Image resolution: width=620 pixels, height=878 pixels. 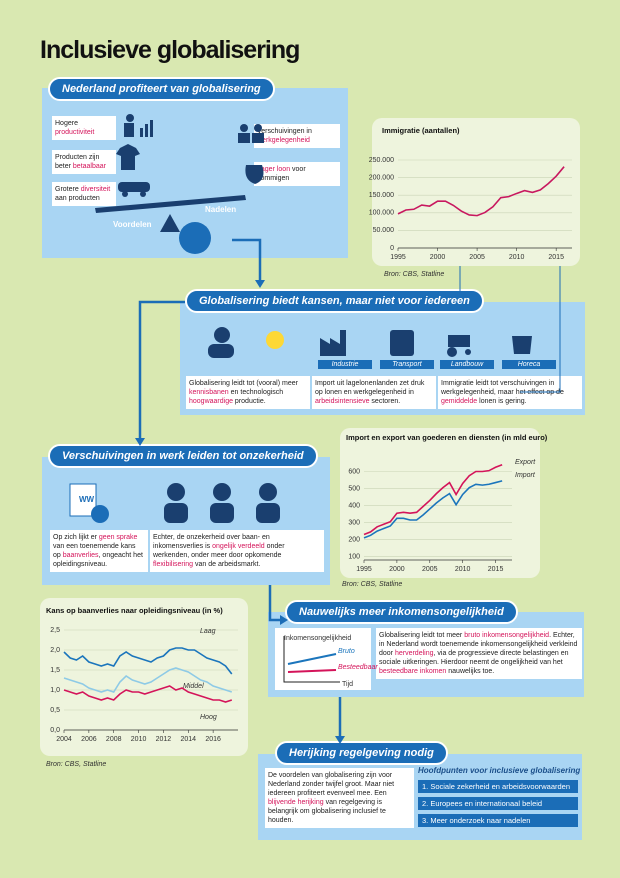 I want to click on benefit: Hogere productiviteit, so click(x=84, y=128).